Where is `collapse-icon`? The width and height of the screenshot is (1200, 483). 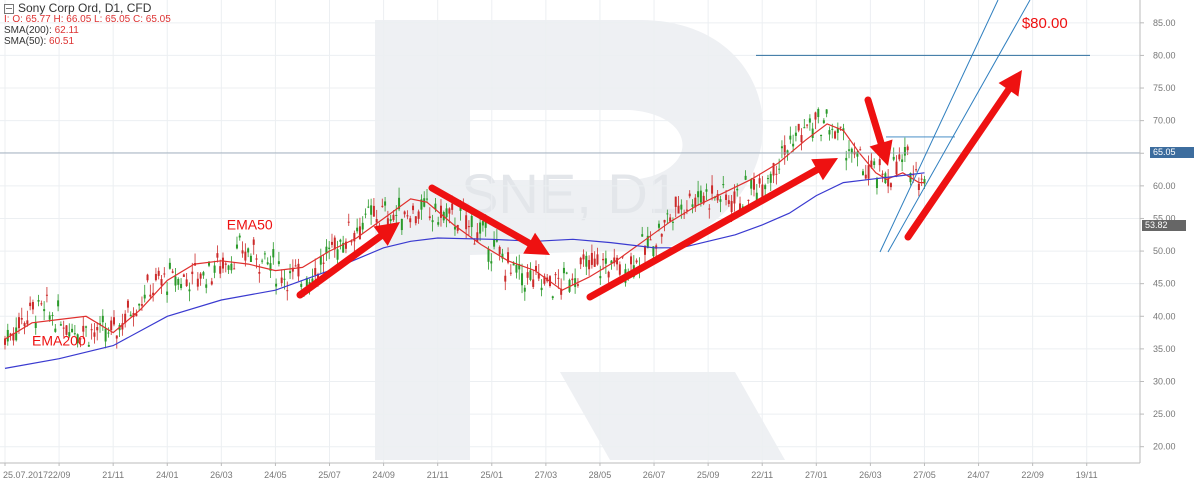 collapse-icon is located at coordinates (9, 8).